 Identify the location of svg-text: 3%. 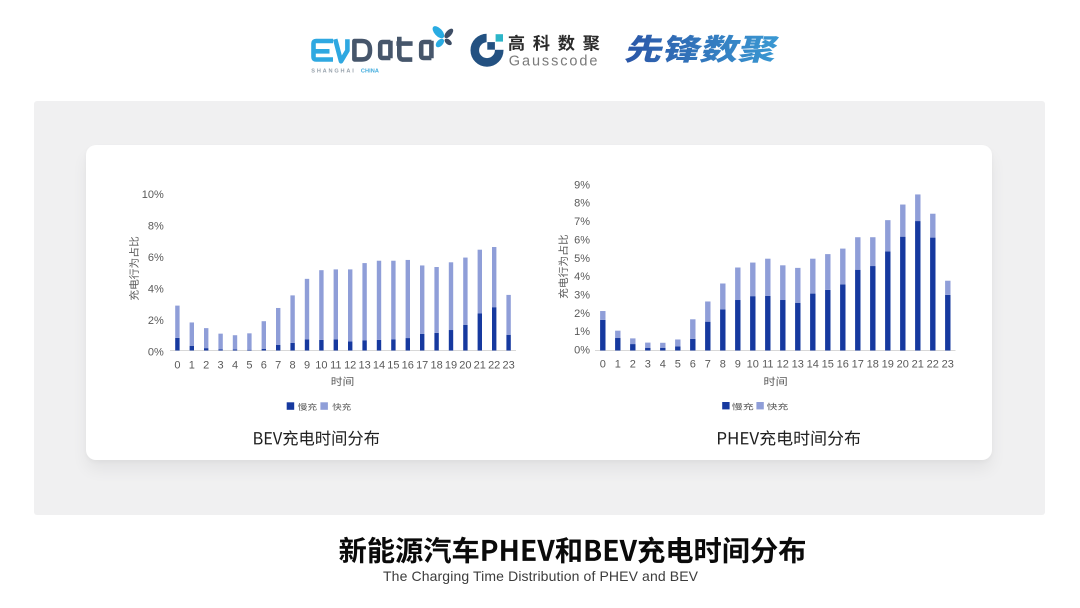
(582, 296).